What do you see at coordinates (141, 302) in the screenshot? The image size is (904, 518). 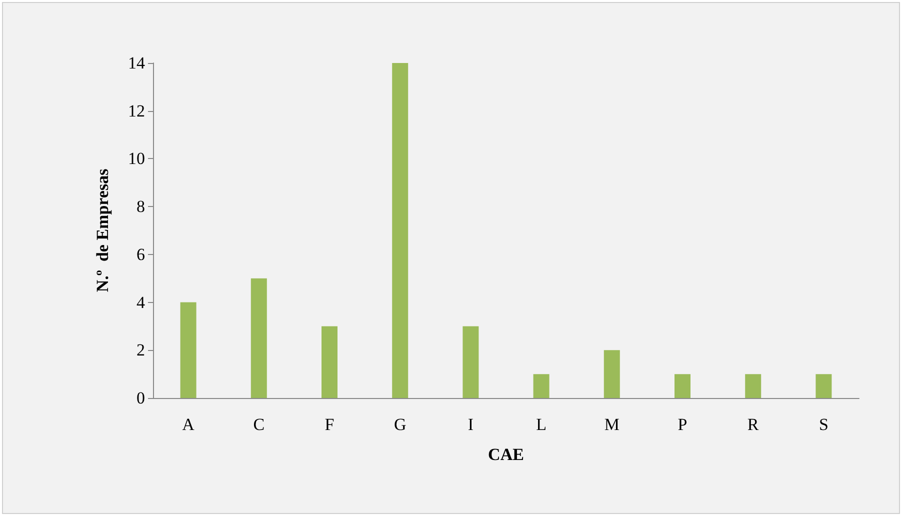 I see `y-tick-label: 4` at bounding box center [141, 302].